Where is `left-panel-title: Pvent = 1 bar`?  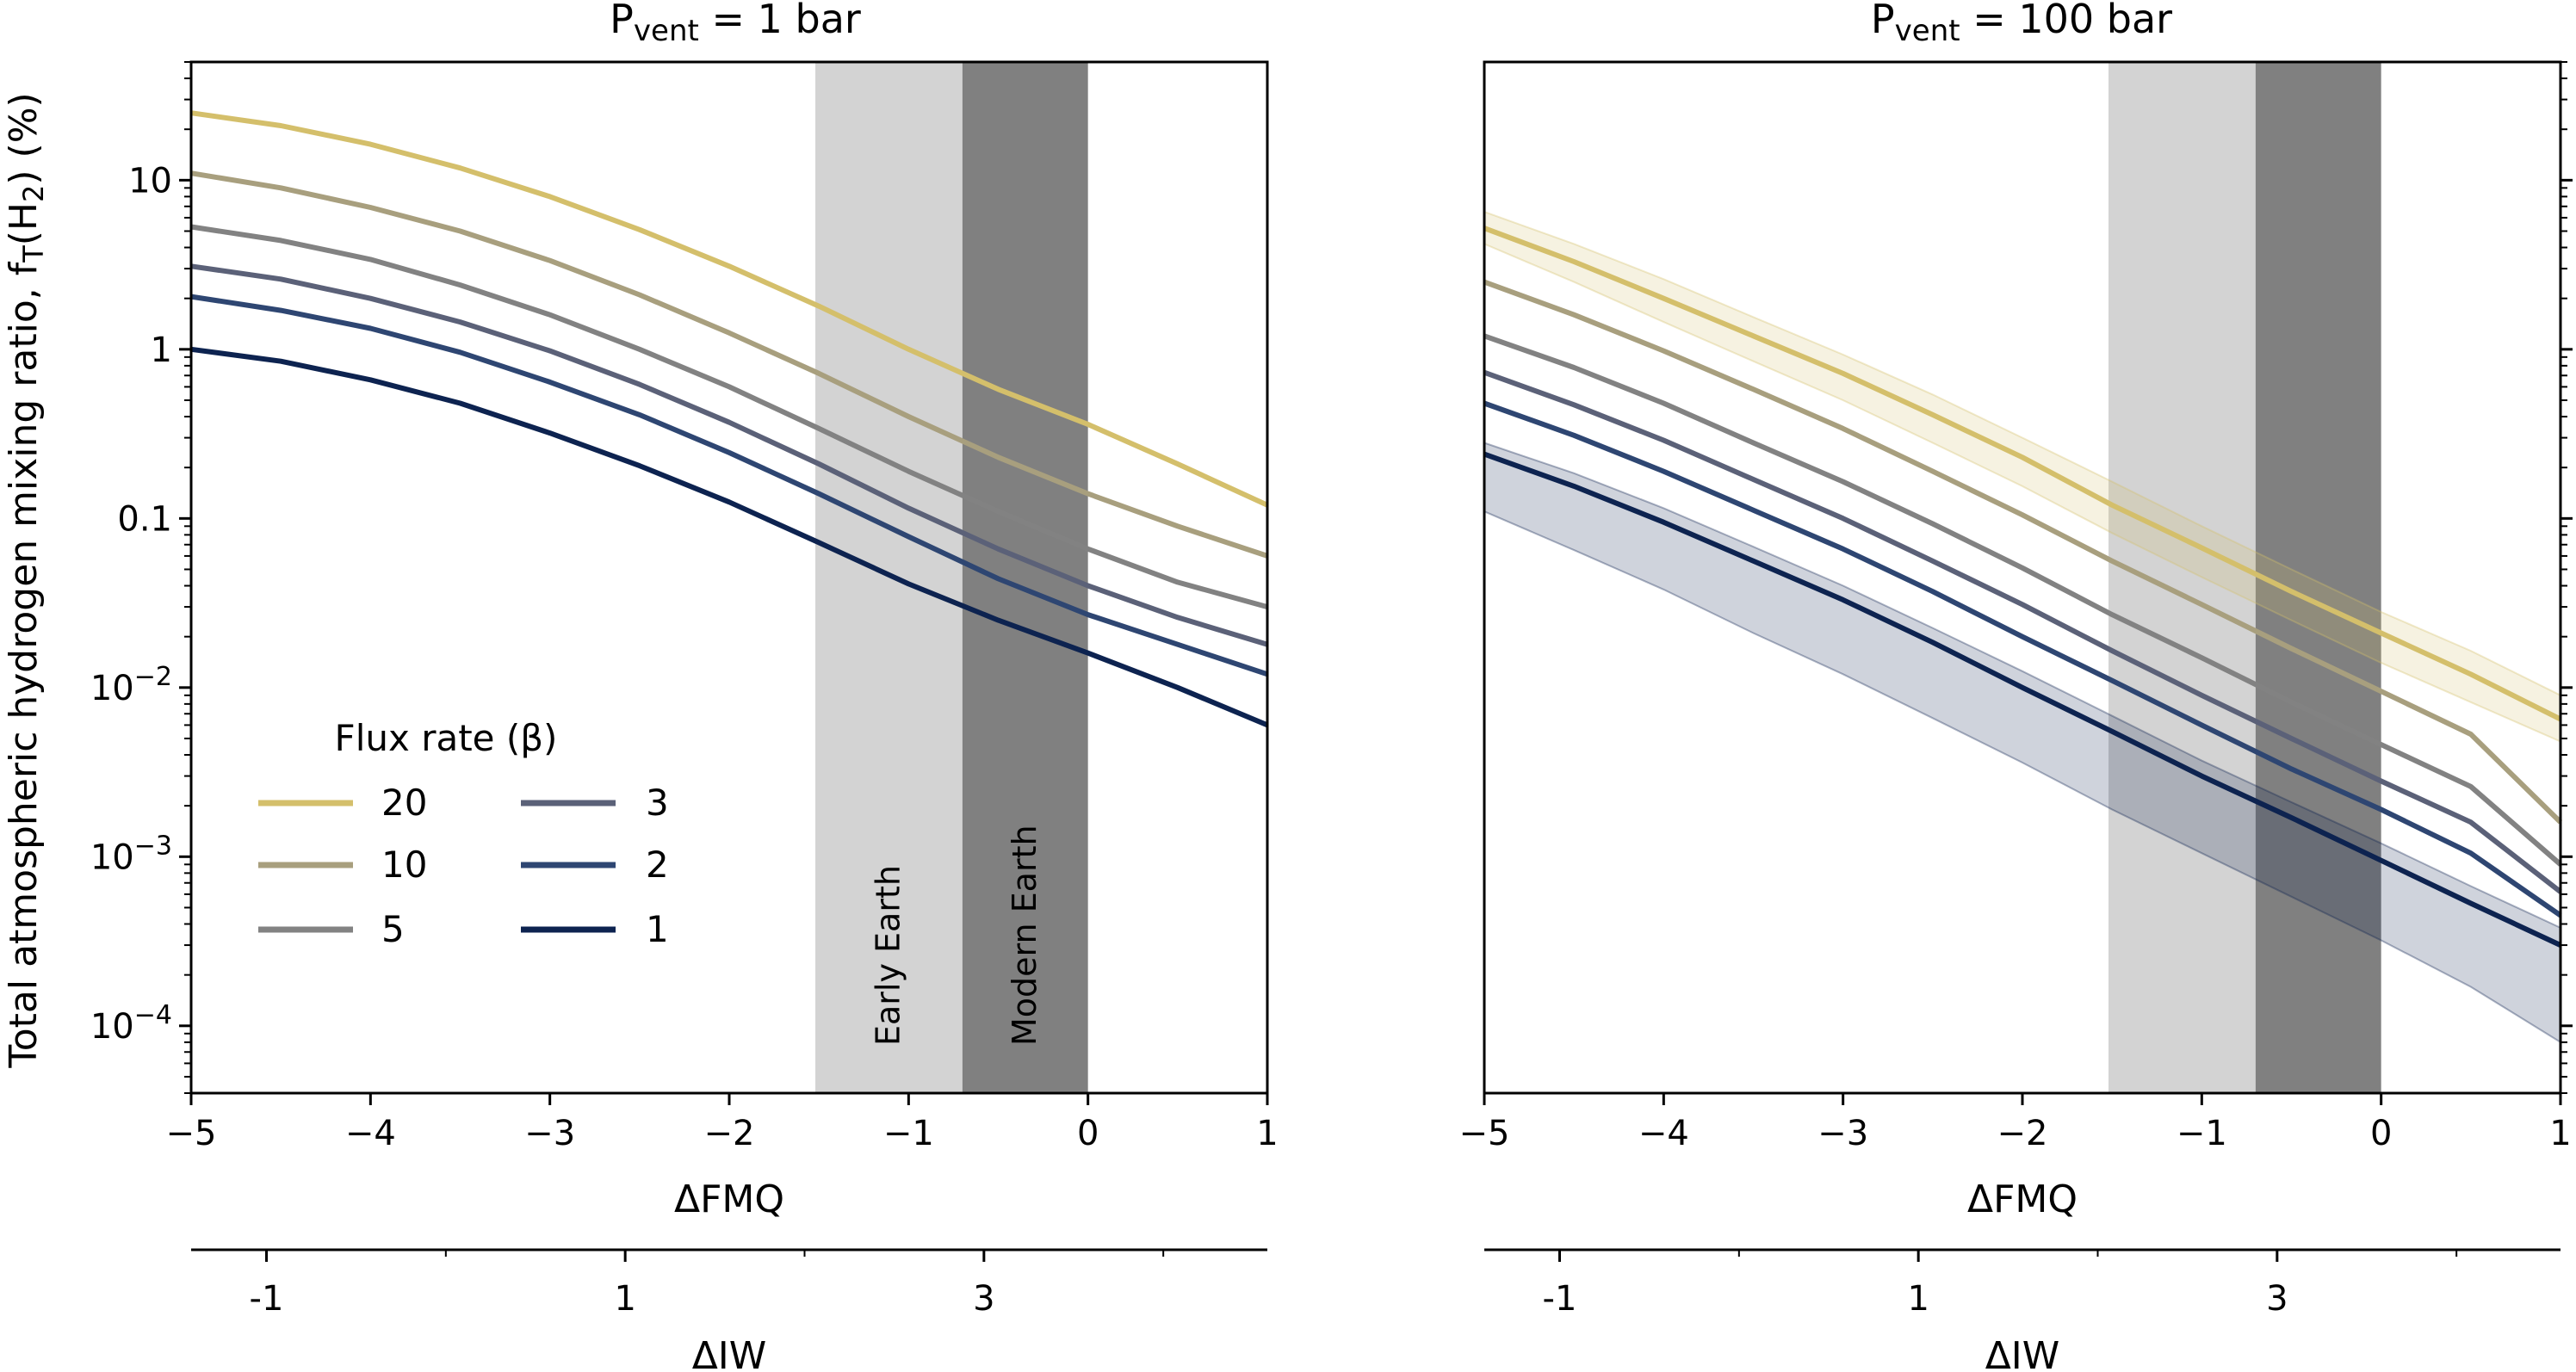
left-panel-title: Pvent = 1 bar is located at coordinates (736, 24).